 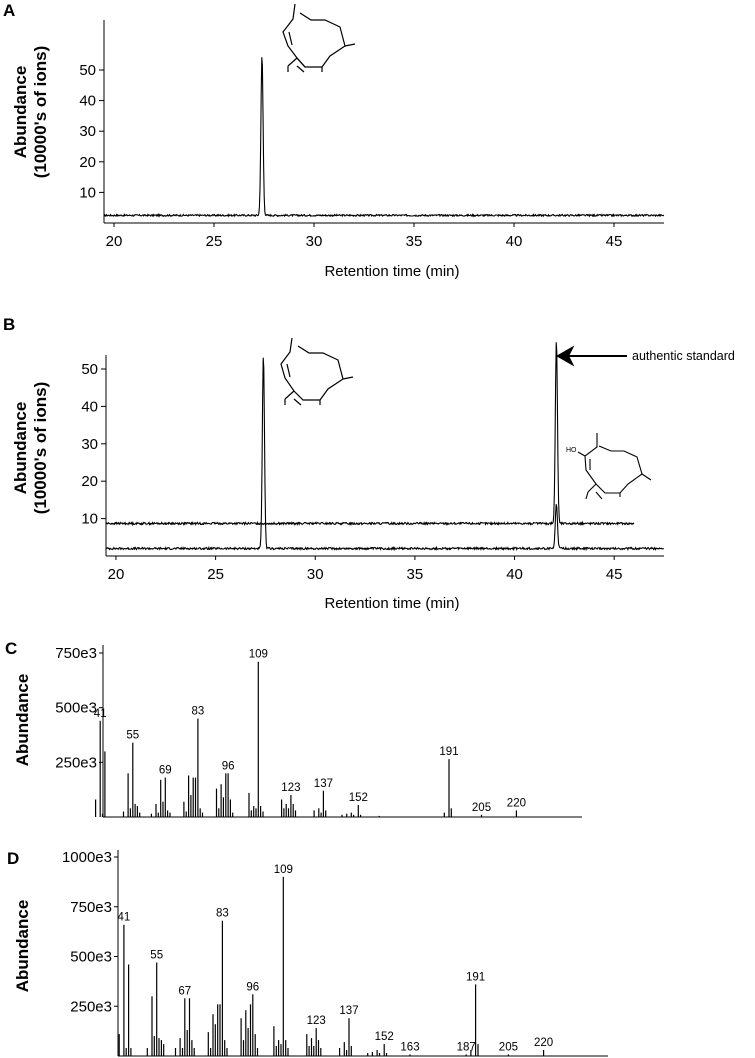 What do you see at coordinates (391, 603) in the screenshot?
I see `x-axis-label-b: Retention time (min)` at bounding box center [391, 603].